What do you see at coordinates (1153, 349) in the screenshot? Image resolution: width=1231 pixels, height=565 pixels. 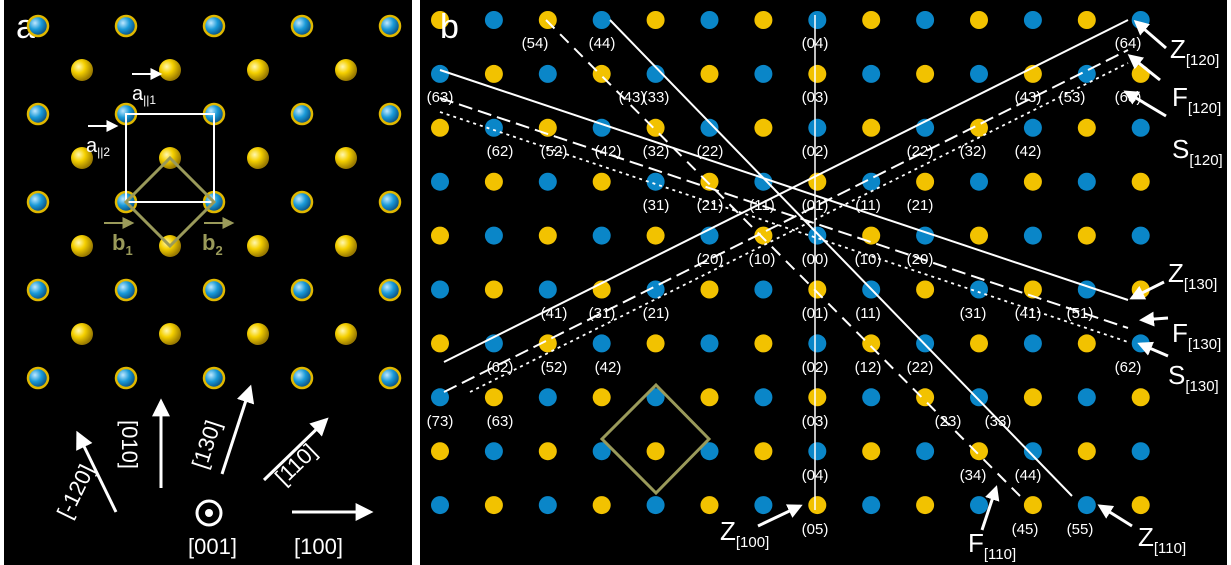 I see `arrow-s130` at bounding box center [1153, 349].